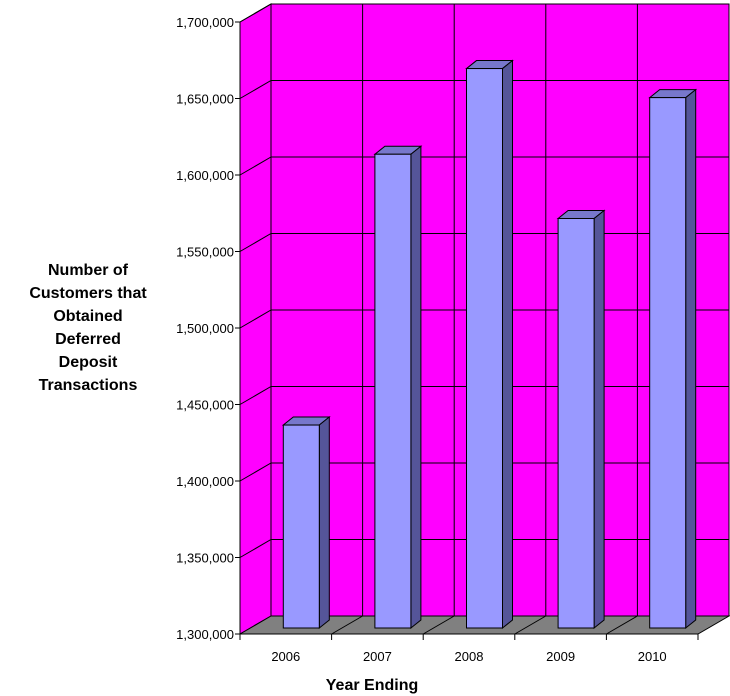  I want to click on bar-2009, so click(581, 419).